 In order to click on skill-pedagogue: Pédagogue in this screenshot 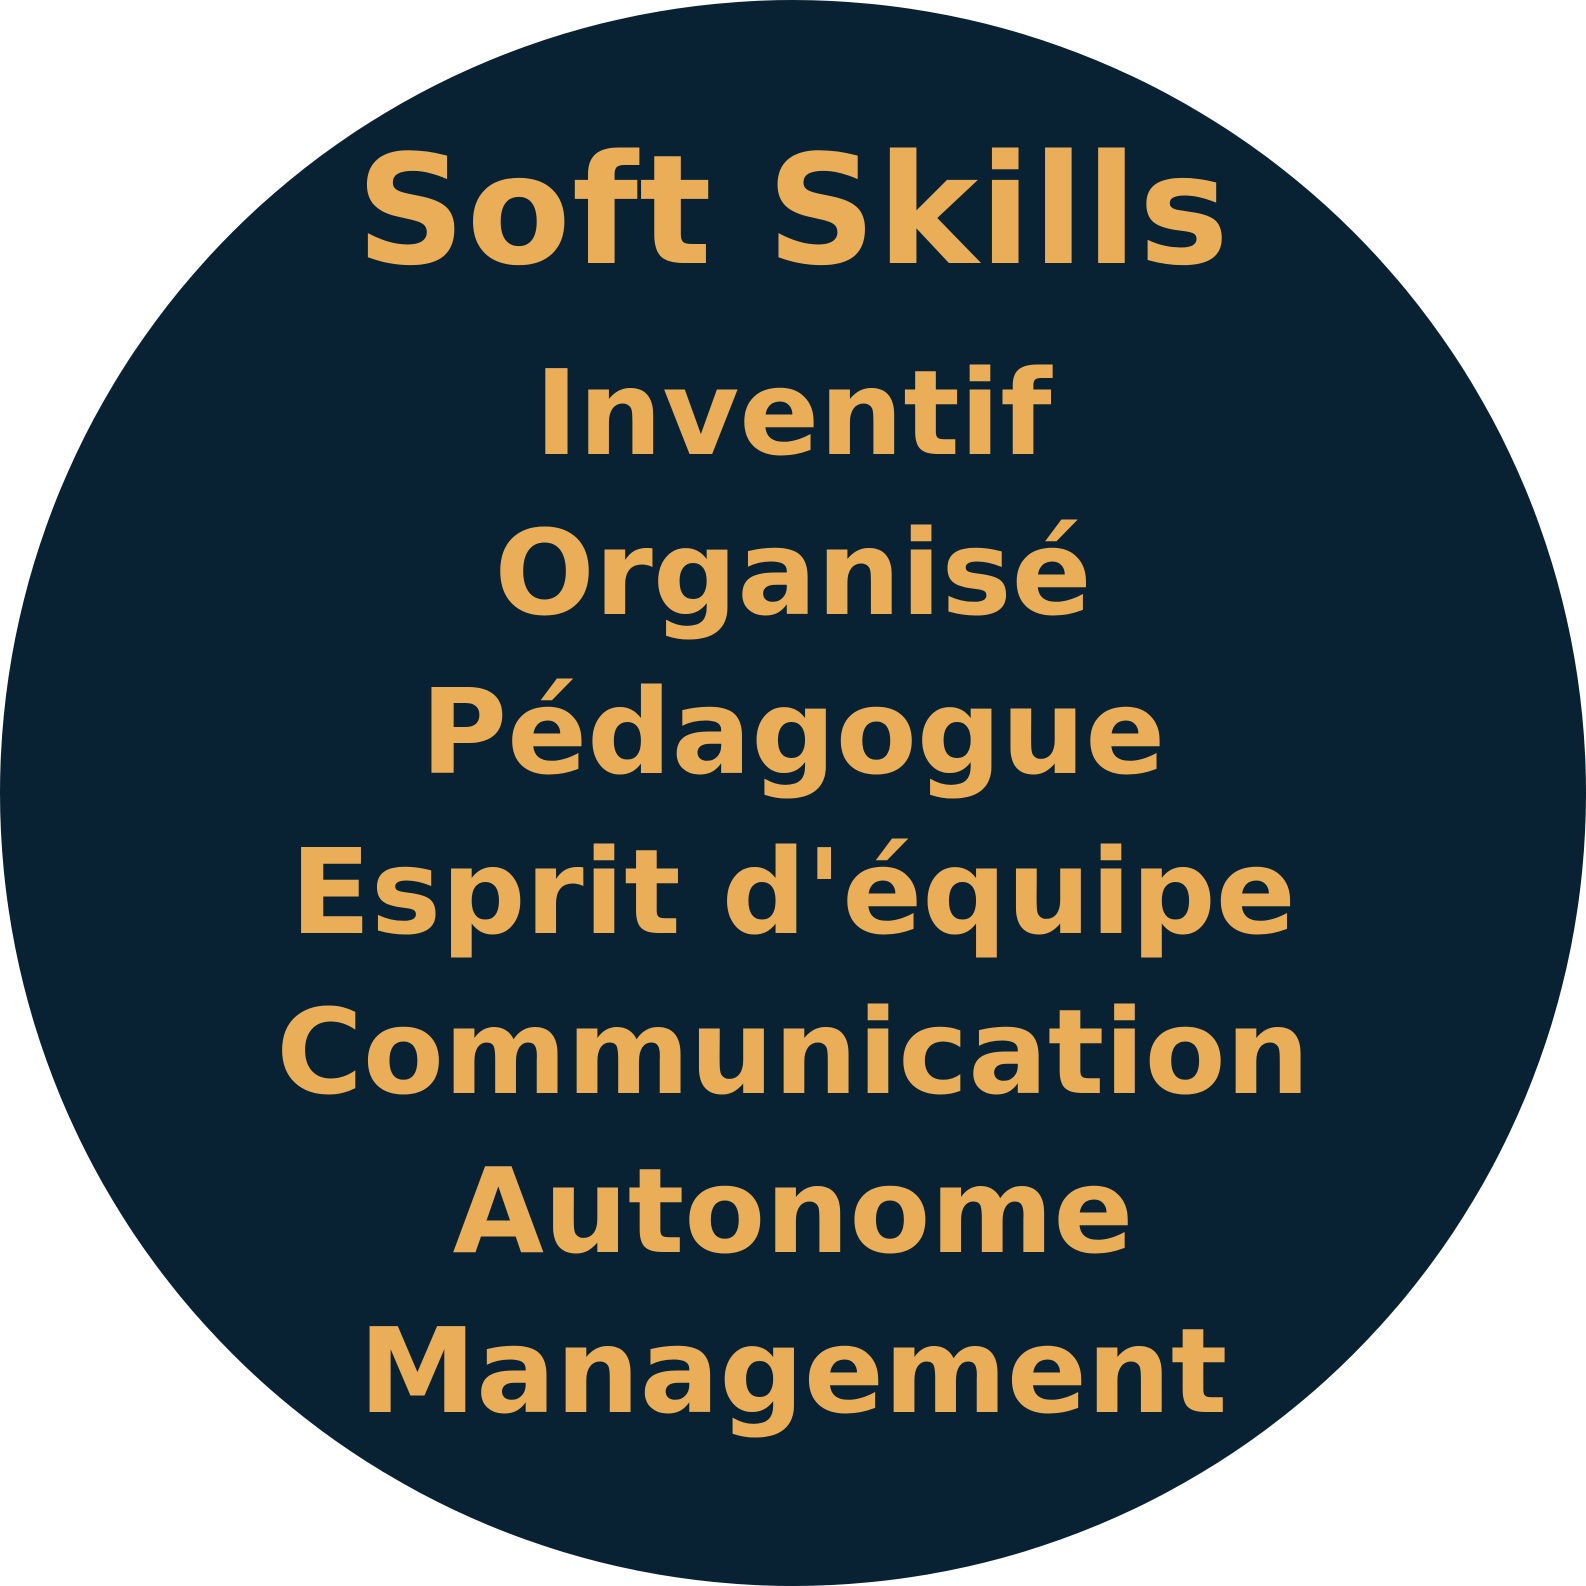, I will do `click(793, 732)`.